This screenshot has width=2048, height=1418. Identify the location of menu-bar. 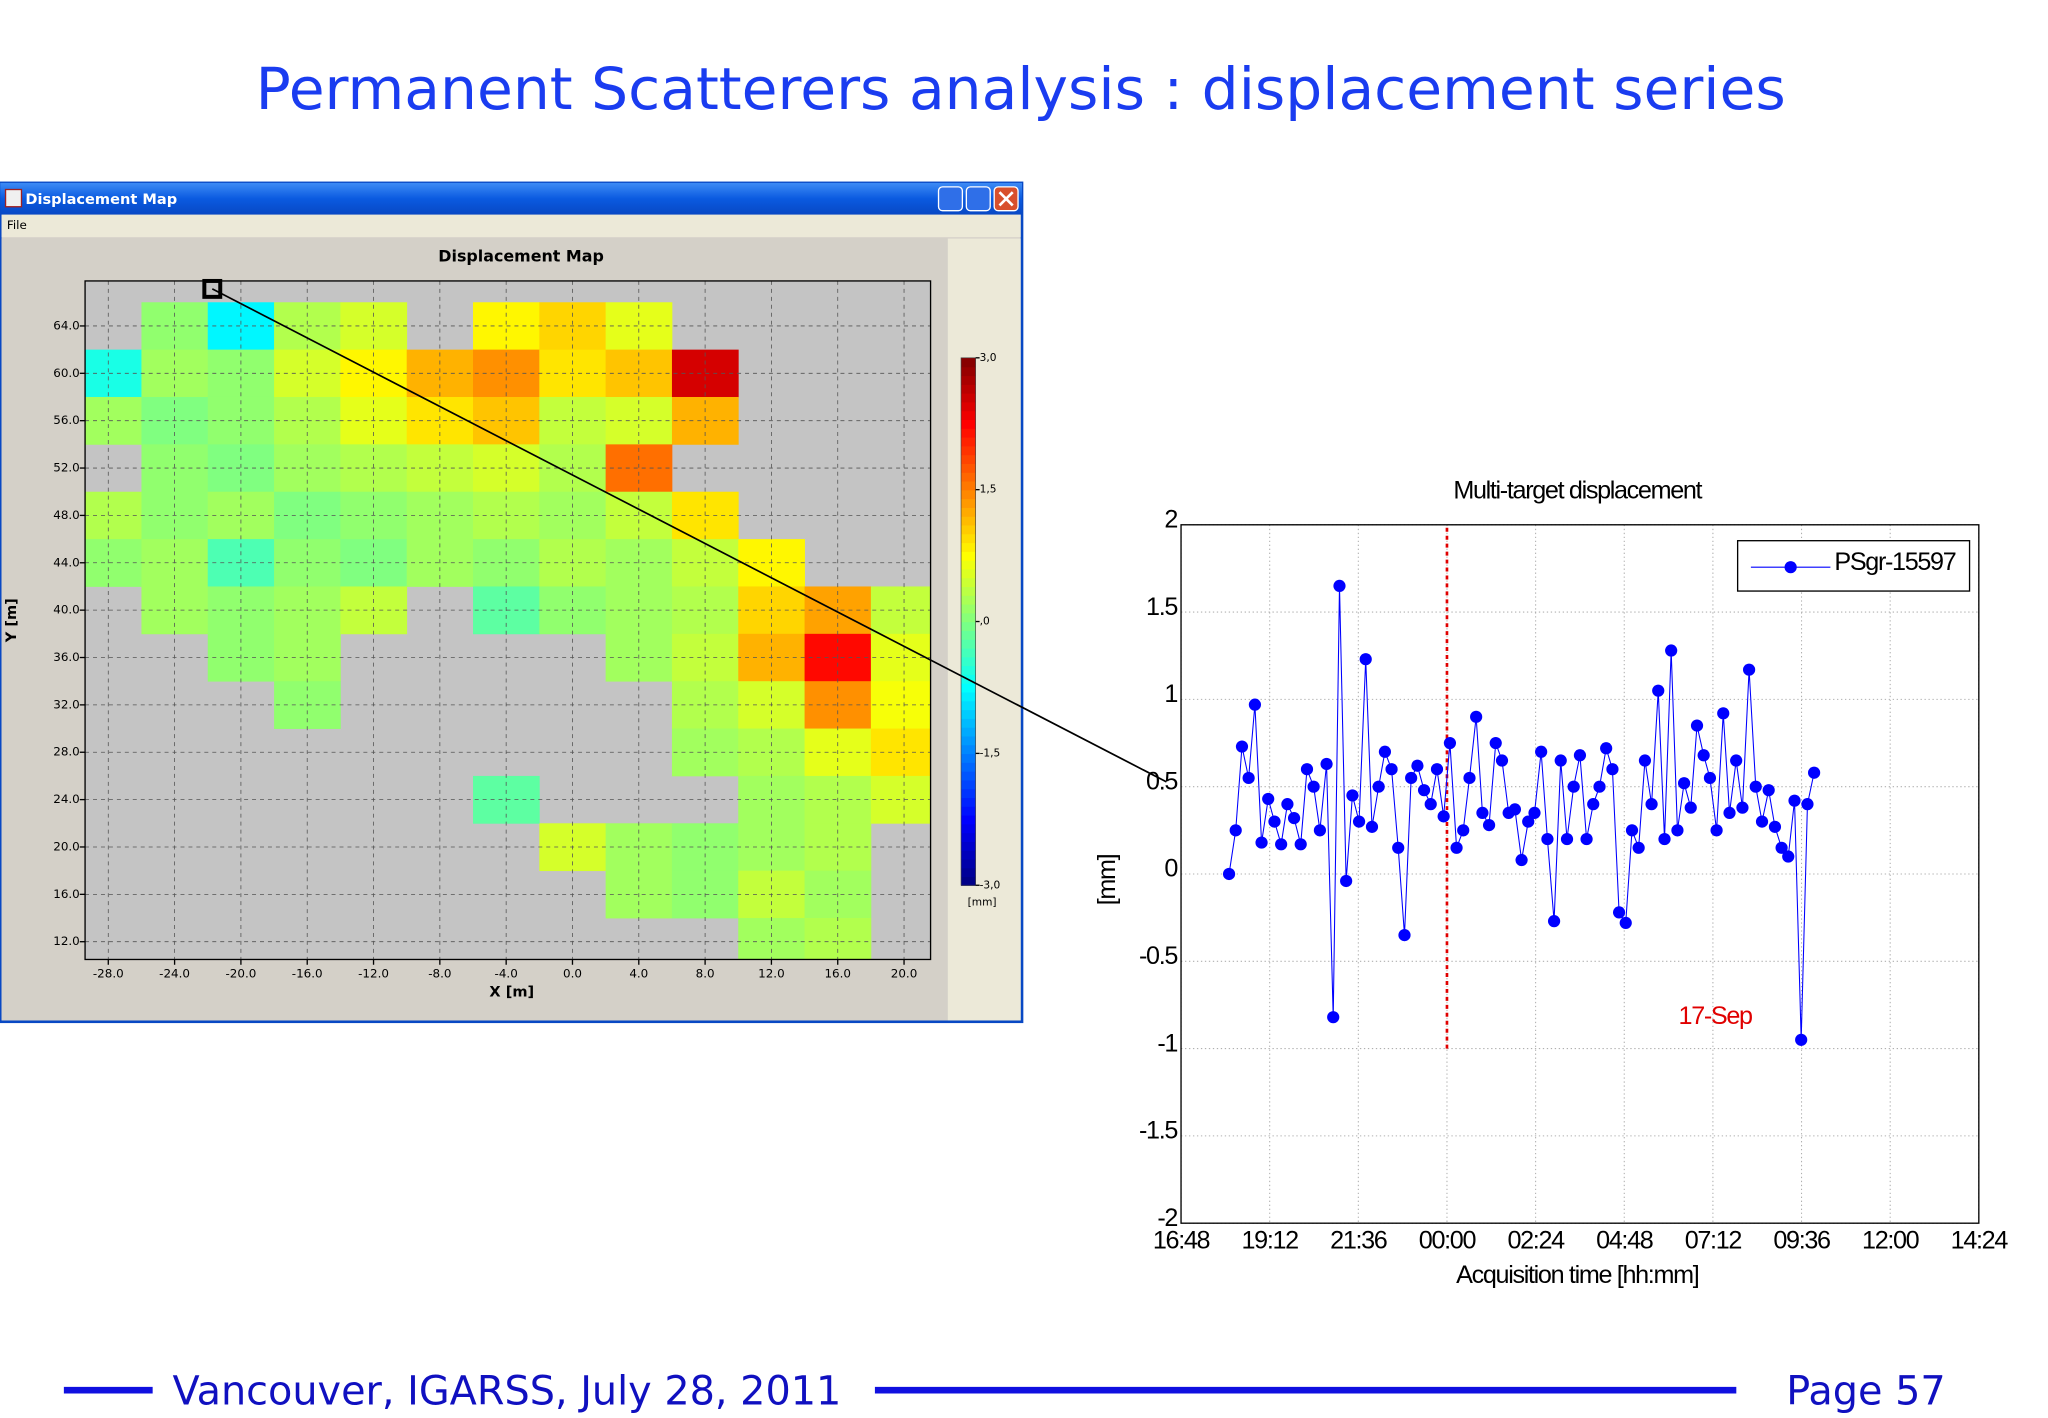
(511, 226).